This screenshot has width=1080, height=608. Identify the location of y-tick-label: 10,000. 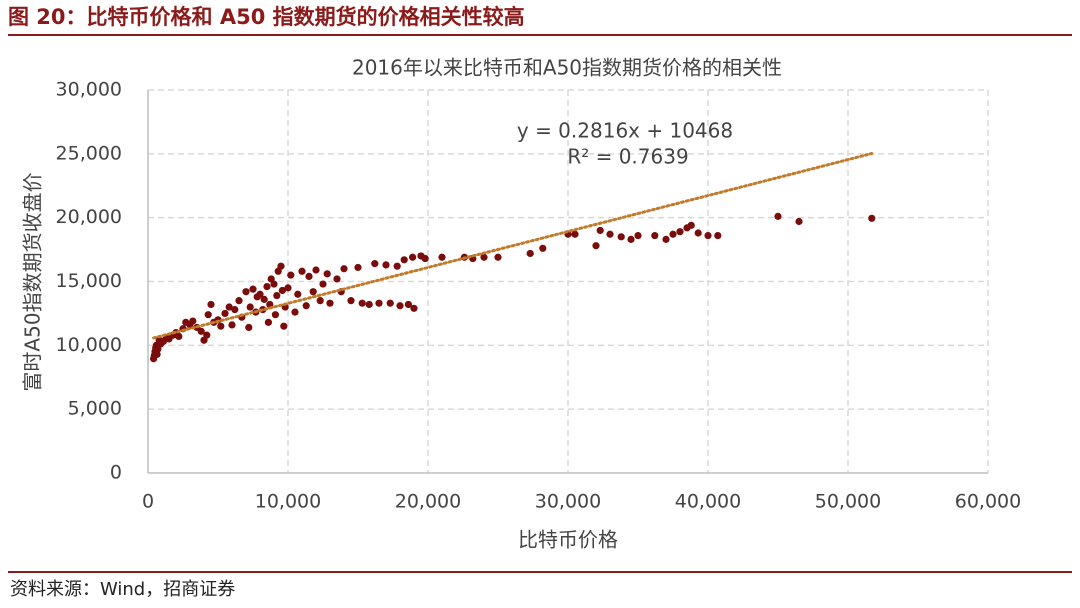
(89, 345).